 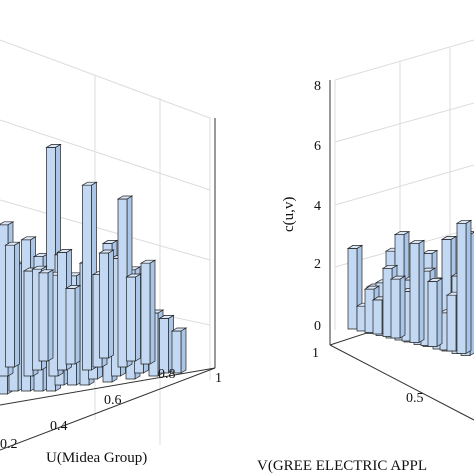 What do you see at coordinates (402, 233) in the screenshot?
I see `right-bars-bar-5-top` at bounding box center [402, 233].